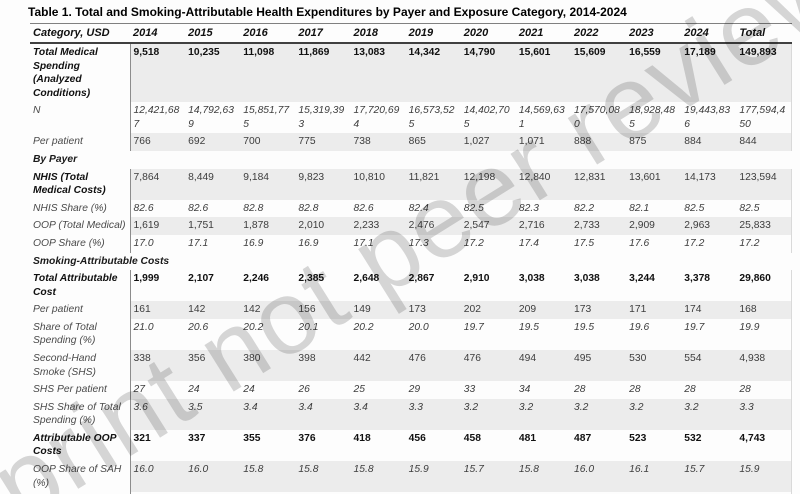 The height and width of the screenshot is (494, 800). Describe the element at coordinates (157, 445) in the screenshot. I see `cell: 321` at that location.